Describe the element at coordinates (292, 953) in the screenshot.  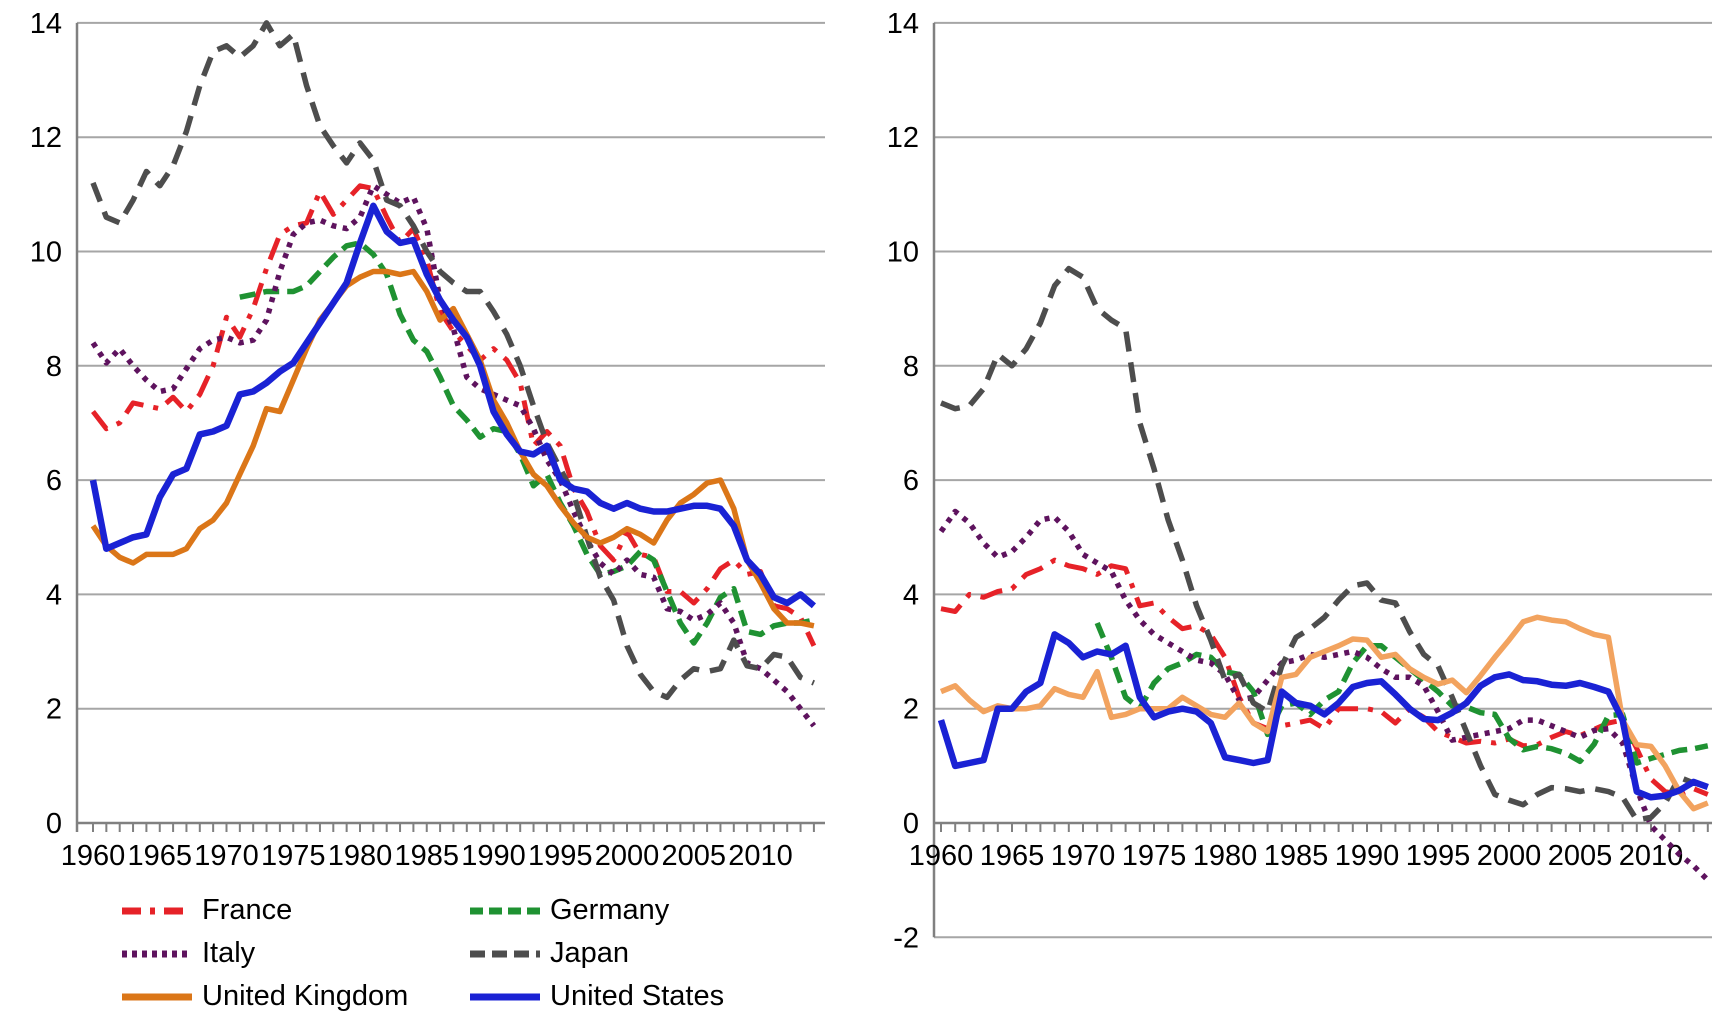
I see `legend-item-italy: Italy` at that location.